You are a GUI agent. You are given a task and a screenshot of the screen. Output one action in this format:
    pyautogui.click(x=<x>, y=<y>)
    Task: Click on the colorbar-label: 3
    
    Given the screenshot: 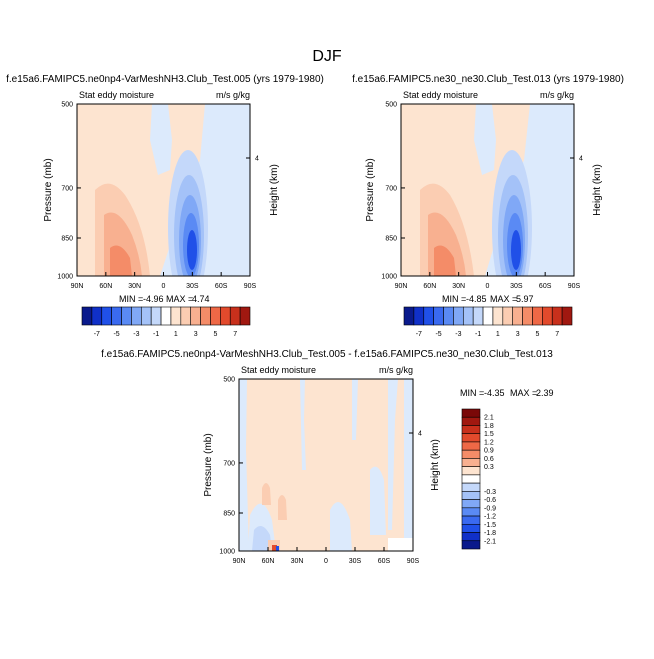 What is the action you would take?
    pyautogui.click(x=196, y=334)
    